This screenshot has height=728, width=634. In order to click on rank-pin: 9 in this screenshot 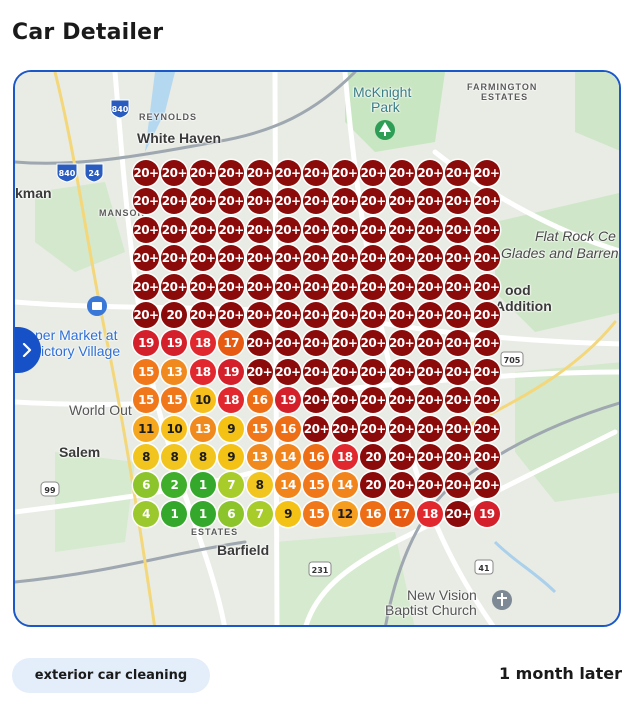, I will do `click(288, 513)`.